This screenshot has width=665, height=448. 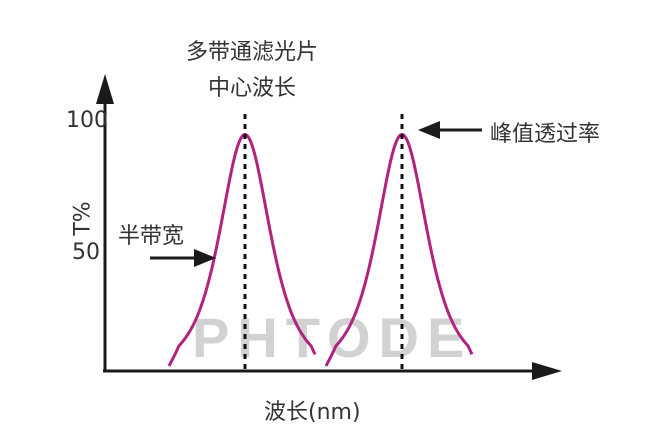 What do you see at coordinates (86, 252) in the screenshot?
I see `y-tick-50: 50` at bounding box center [86, 252].